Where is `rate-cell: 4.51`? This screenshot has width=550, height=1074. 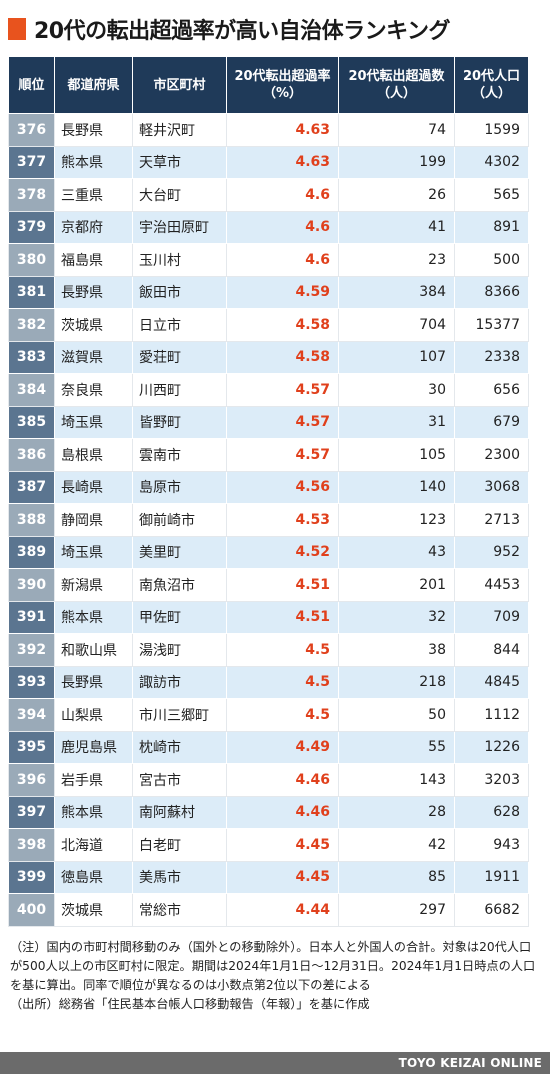 rate-cell: 4.51 is located at coordinates (282, 617).